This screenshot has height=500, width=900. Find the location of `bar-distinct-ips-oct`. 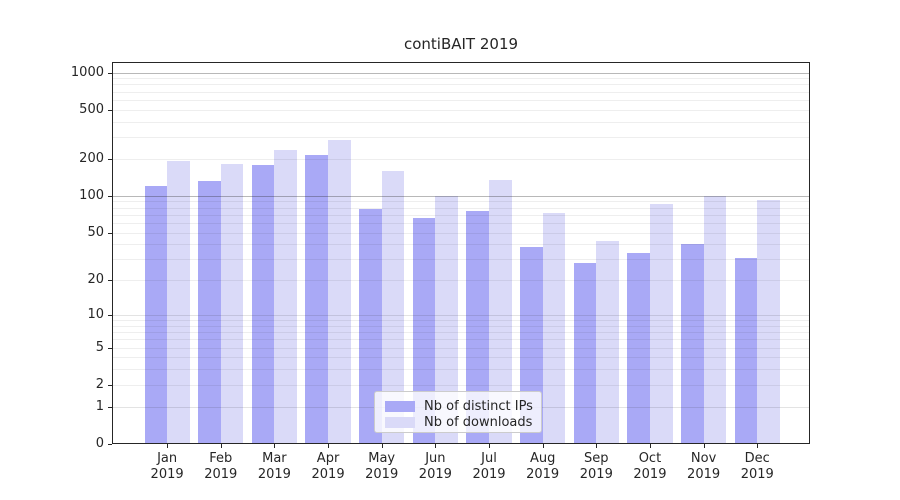

bar-distinct-ips-oct is located at coordinates (638, 348).